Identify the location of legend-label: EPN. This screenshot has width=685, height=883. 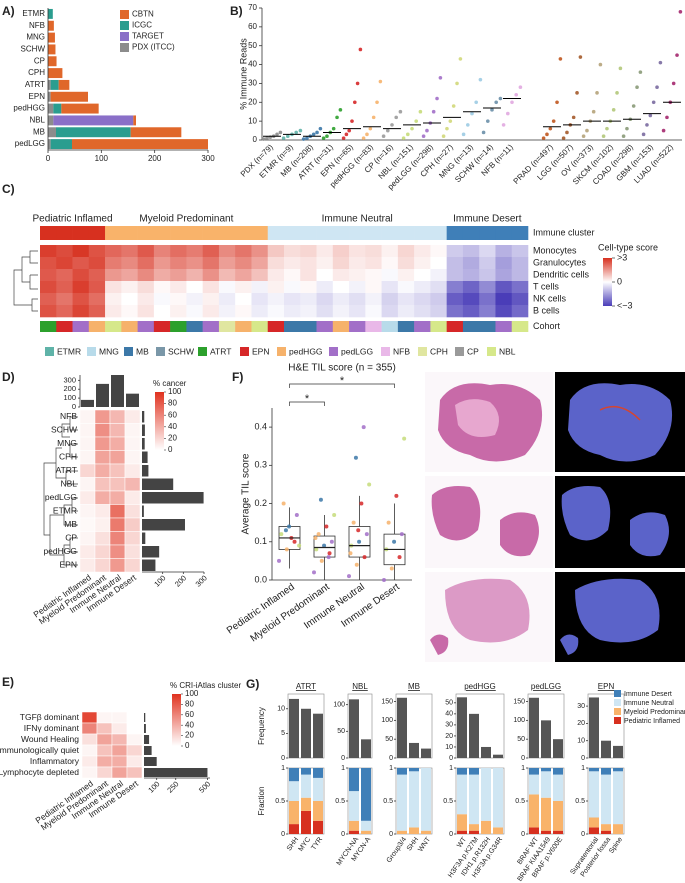
(260, 351).